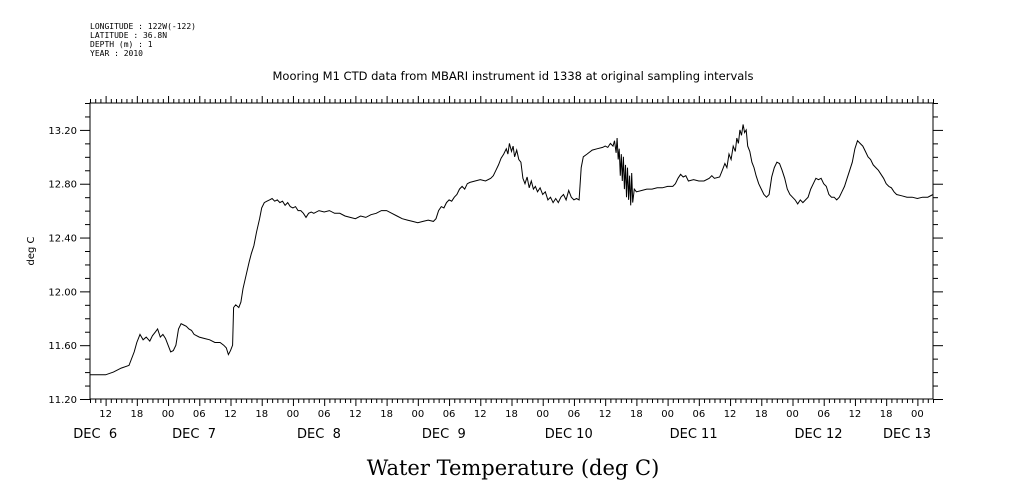 Image resolution: width=1009 pixels, height=504 pixels. Describe the element at coordinates (62, 400) in the screenshot. I see `y-tick-label: 11.20` at that location.